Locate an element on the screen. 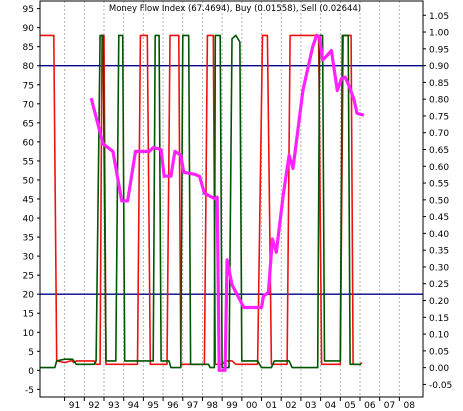 The image size is (463, 411). x-tick-label-96: 96 is located at coordinates (173, 406).